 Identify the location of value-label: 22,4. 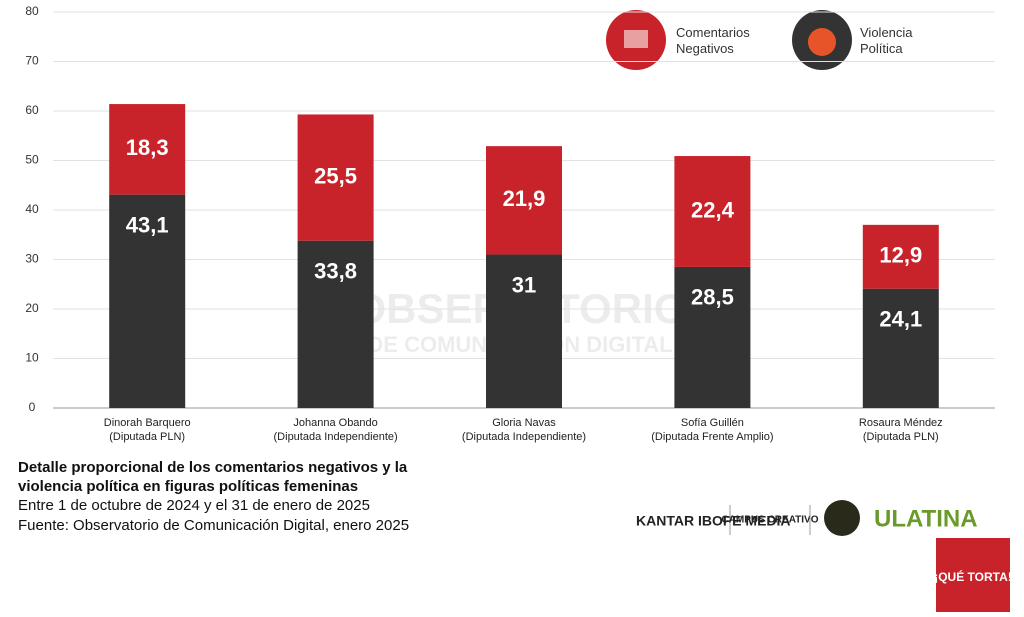
(713, 209).